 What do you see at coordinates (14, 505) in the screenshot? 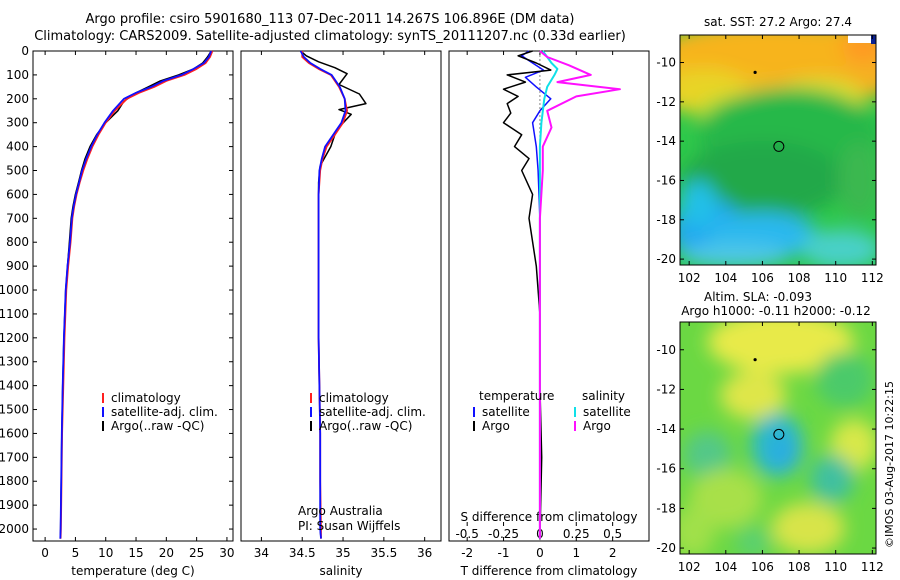
I see `y-tick-label: 1900` at bounding box center [14, 505].